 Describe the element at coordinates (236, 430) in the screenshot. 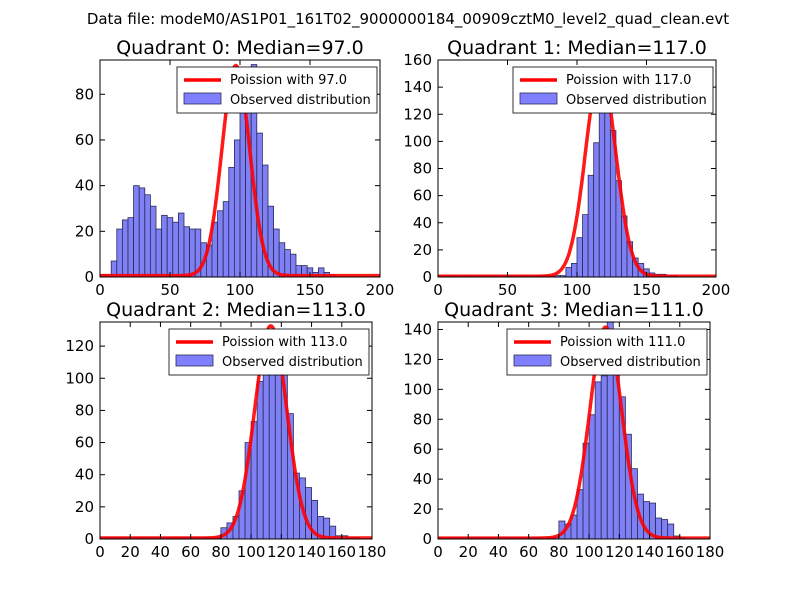

I see `axes-frame` at that location.